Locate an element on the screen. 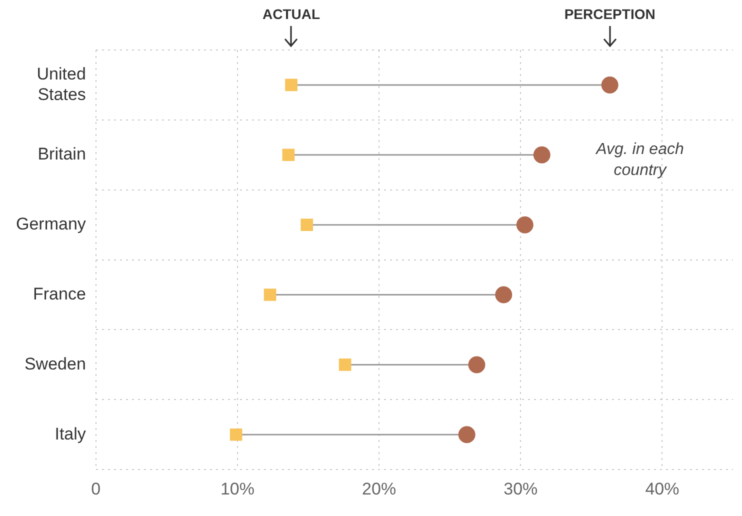 Image resolution: width=742 pixels, height=516 pixels. x-tick-label: 20% is located at coordinates (379, 488).